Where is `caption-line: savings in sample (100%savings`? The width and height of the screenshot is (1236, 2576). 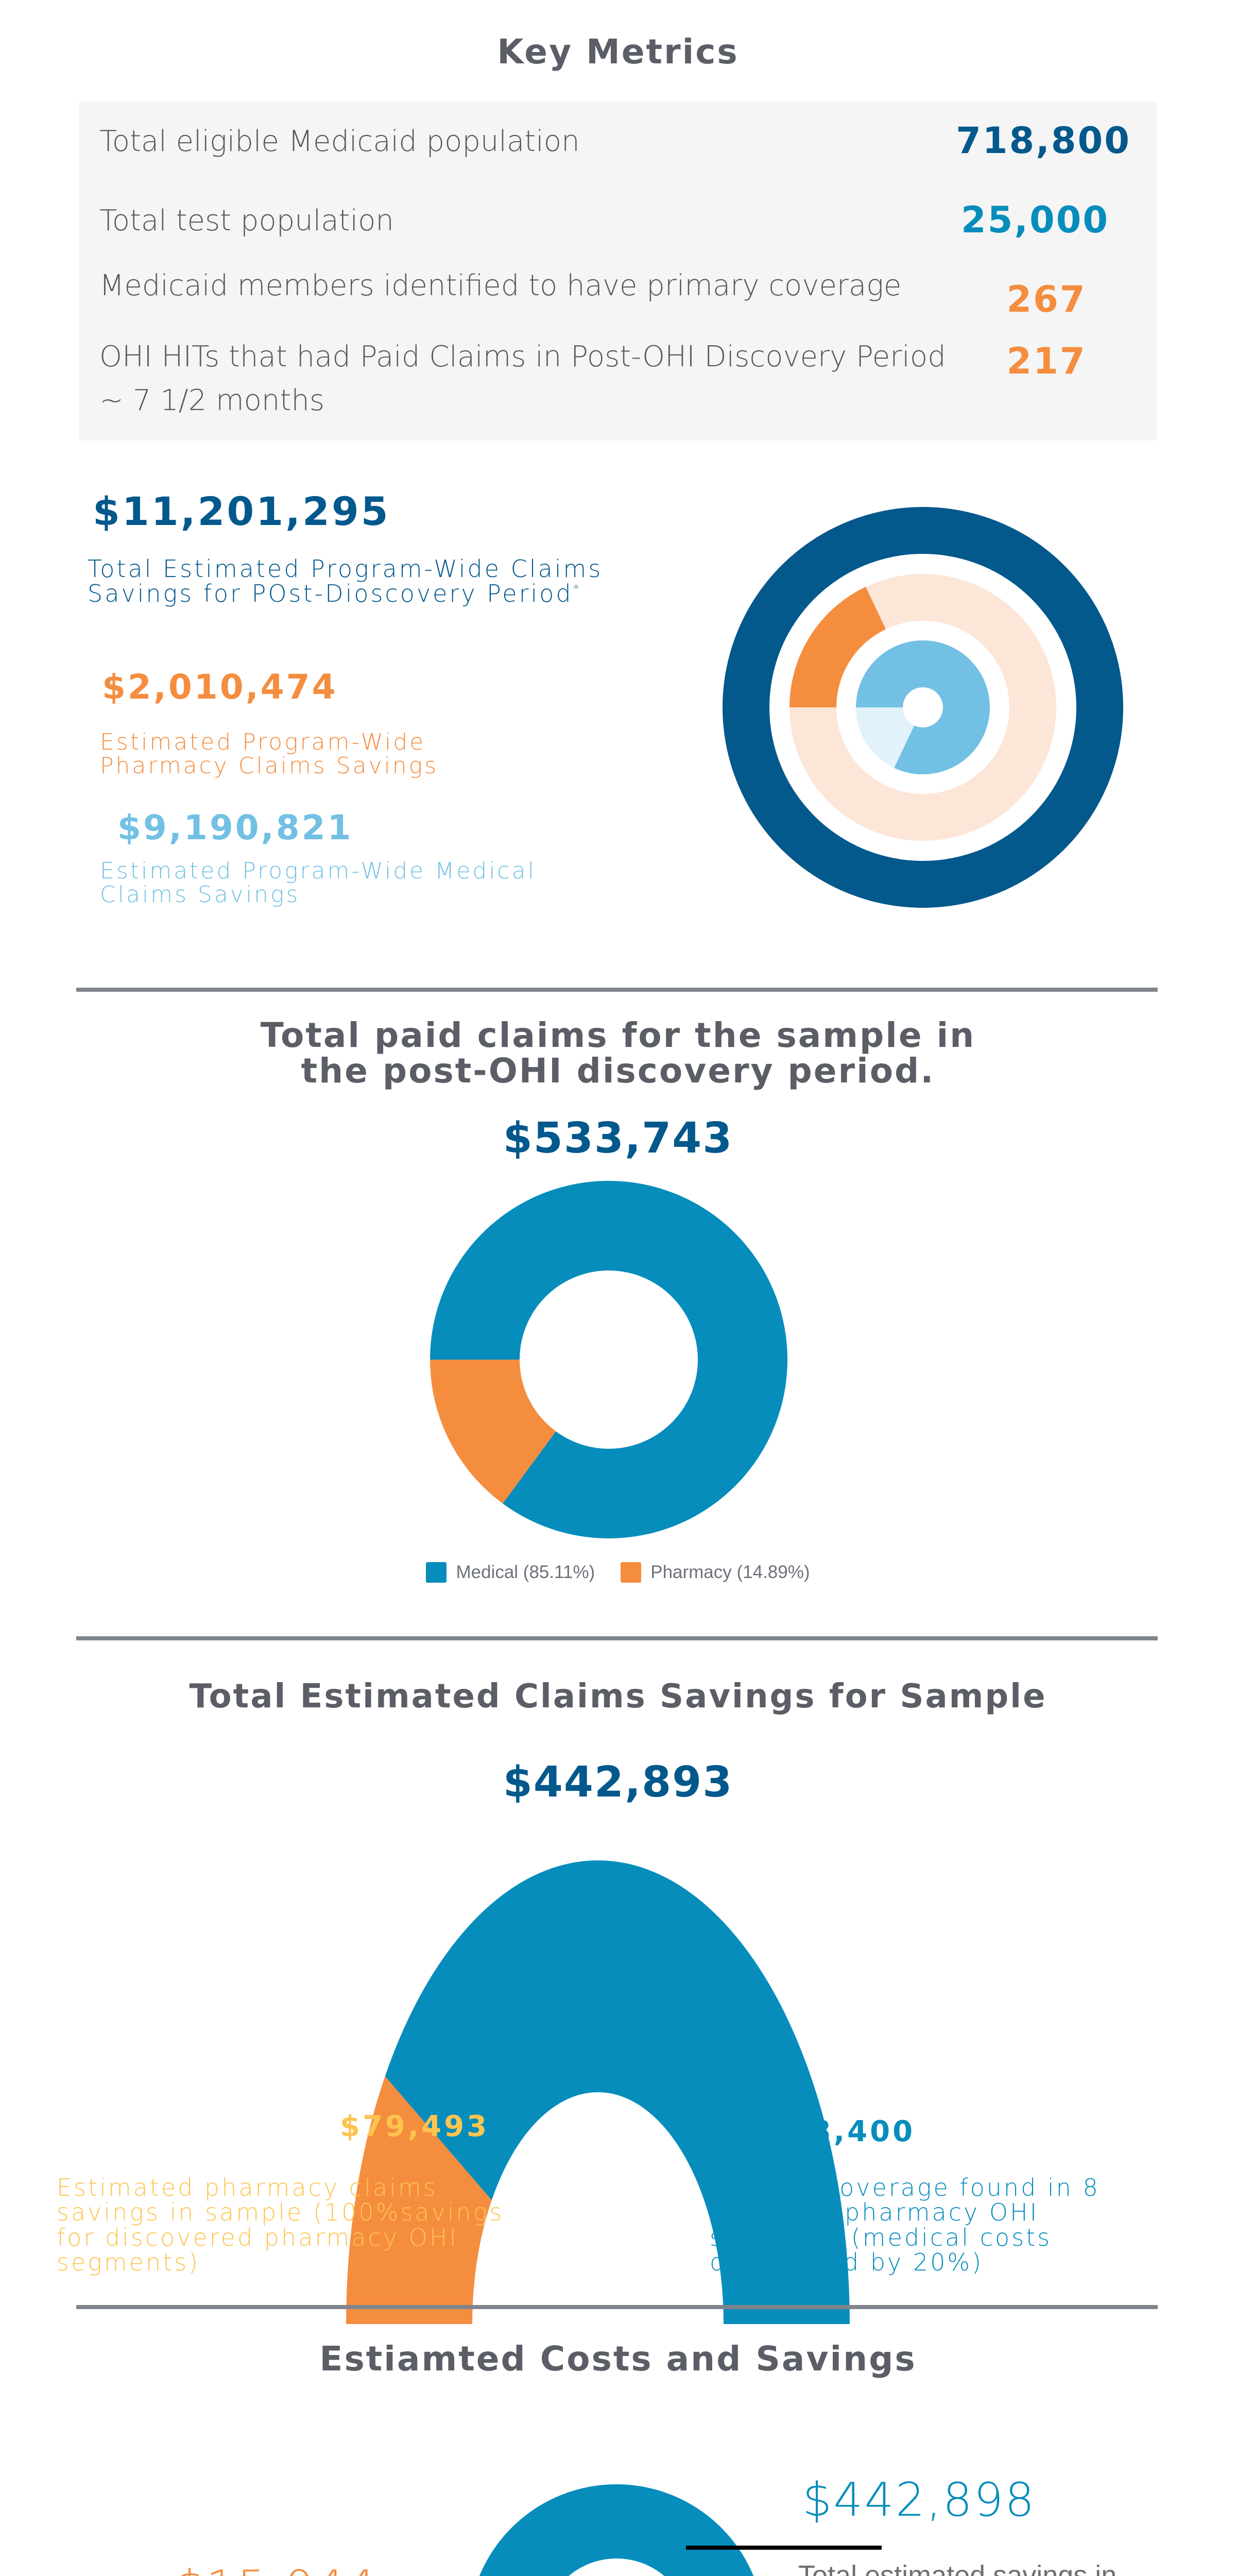
caption-line: savings in sample (100%savings is located at coordinates (280, 2212).